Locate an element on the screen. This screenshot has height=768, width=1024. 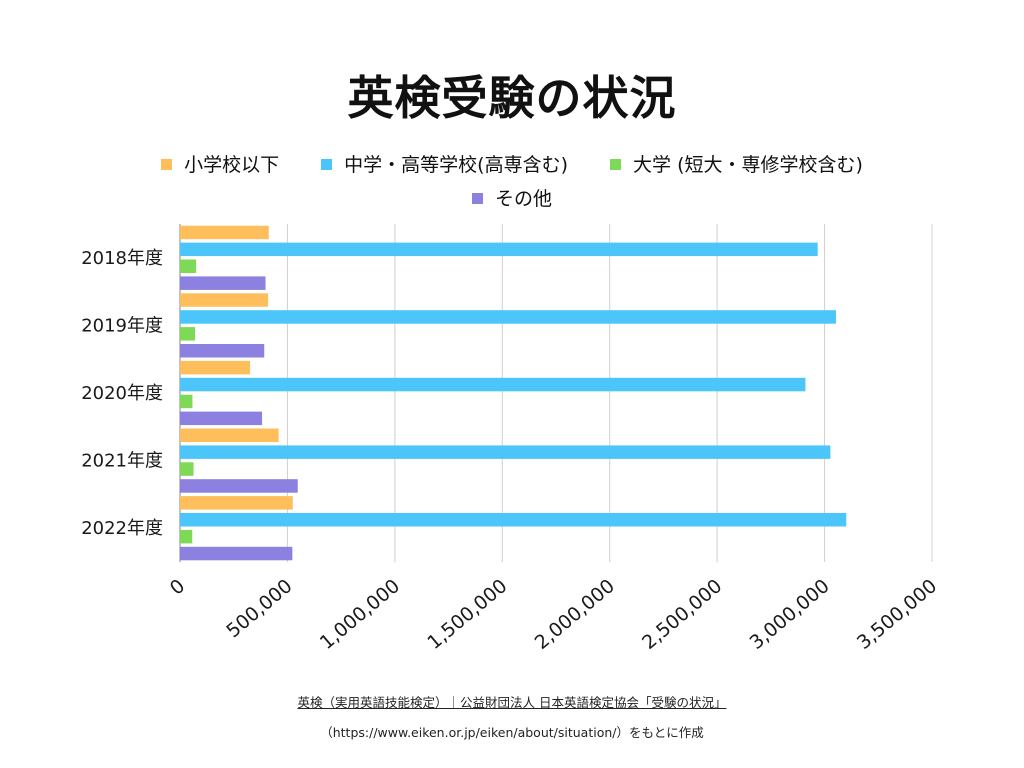
legend-label: 小学校以下 is located at coordinates (232, 165).